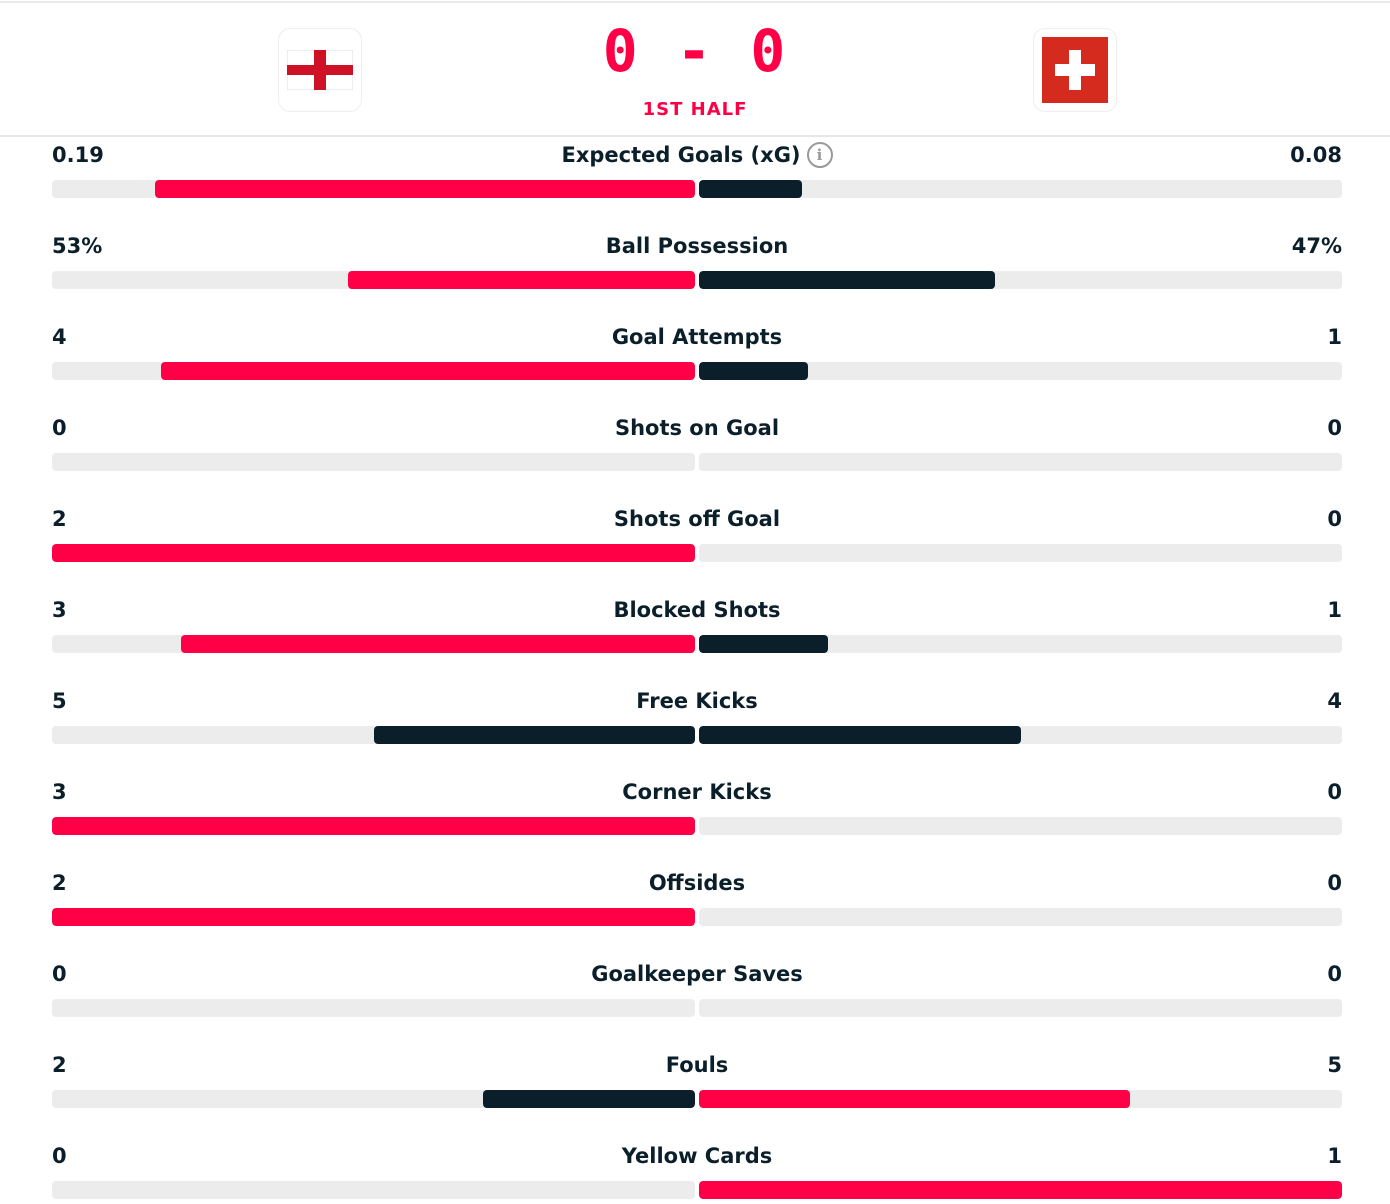 Image resolution: width=1390 pixels, height=1204 pixels. I want to click on stat-label: Shots off Goal, so click(697, 519).